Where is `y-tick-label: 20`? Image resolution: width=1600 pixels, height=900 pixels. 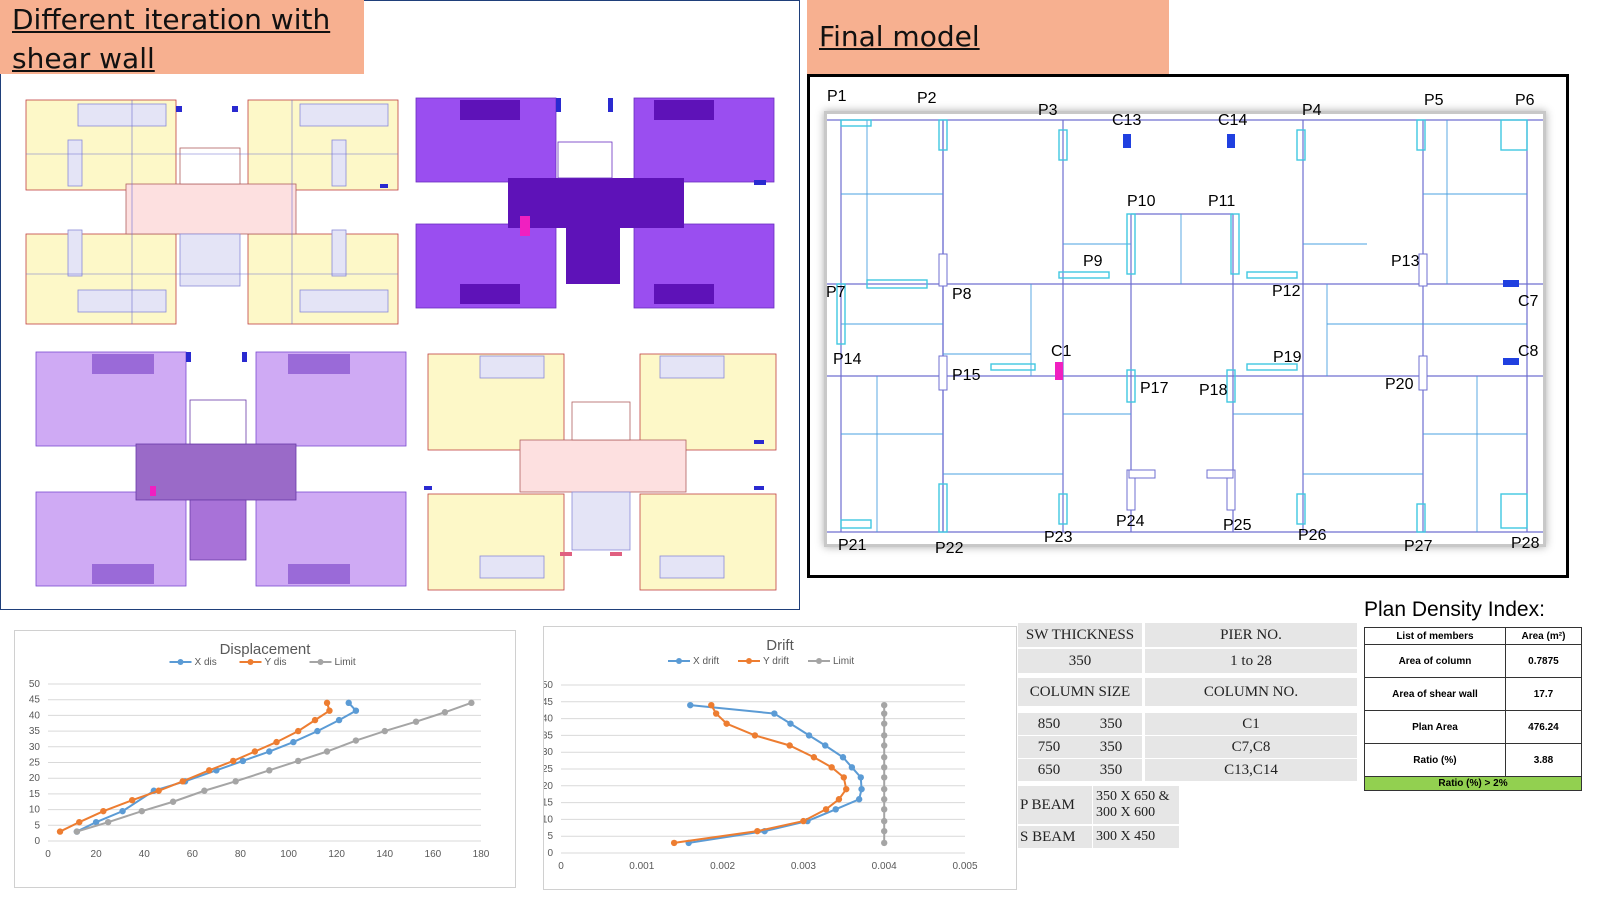
y-tick-label: 20 is located at coordinates (548, 786).